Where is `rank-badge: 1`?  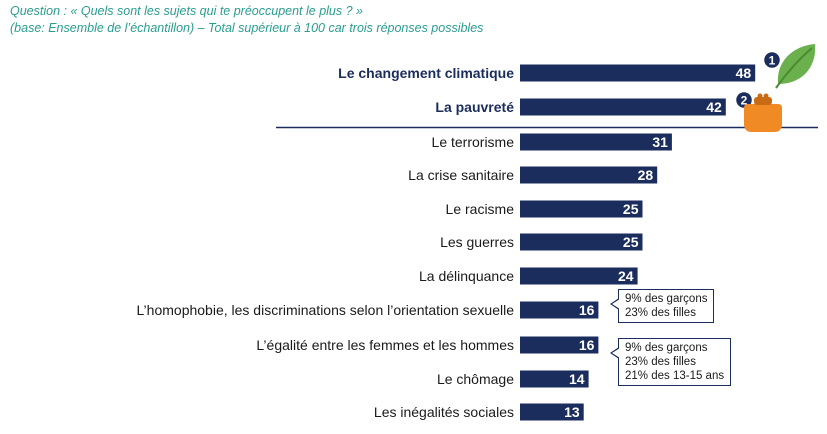 rank-badge: 1 is located at coordinates (772, 60).